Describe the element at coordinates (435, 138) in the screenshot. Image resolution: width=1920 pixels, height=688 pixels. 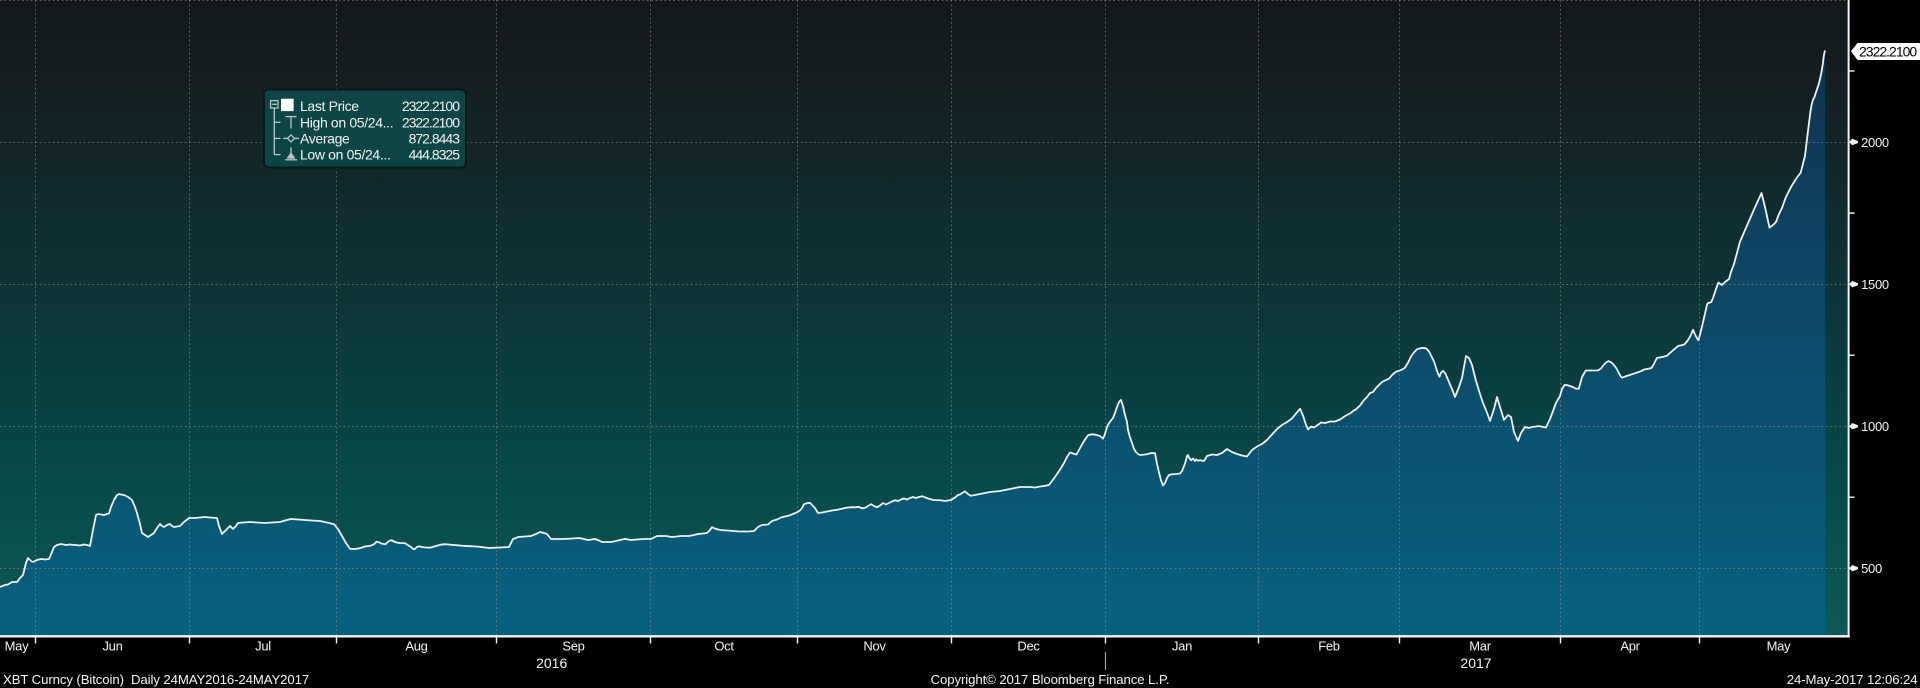
I see `svg-text: 872.8443` at that location.